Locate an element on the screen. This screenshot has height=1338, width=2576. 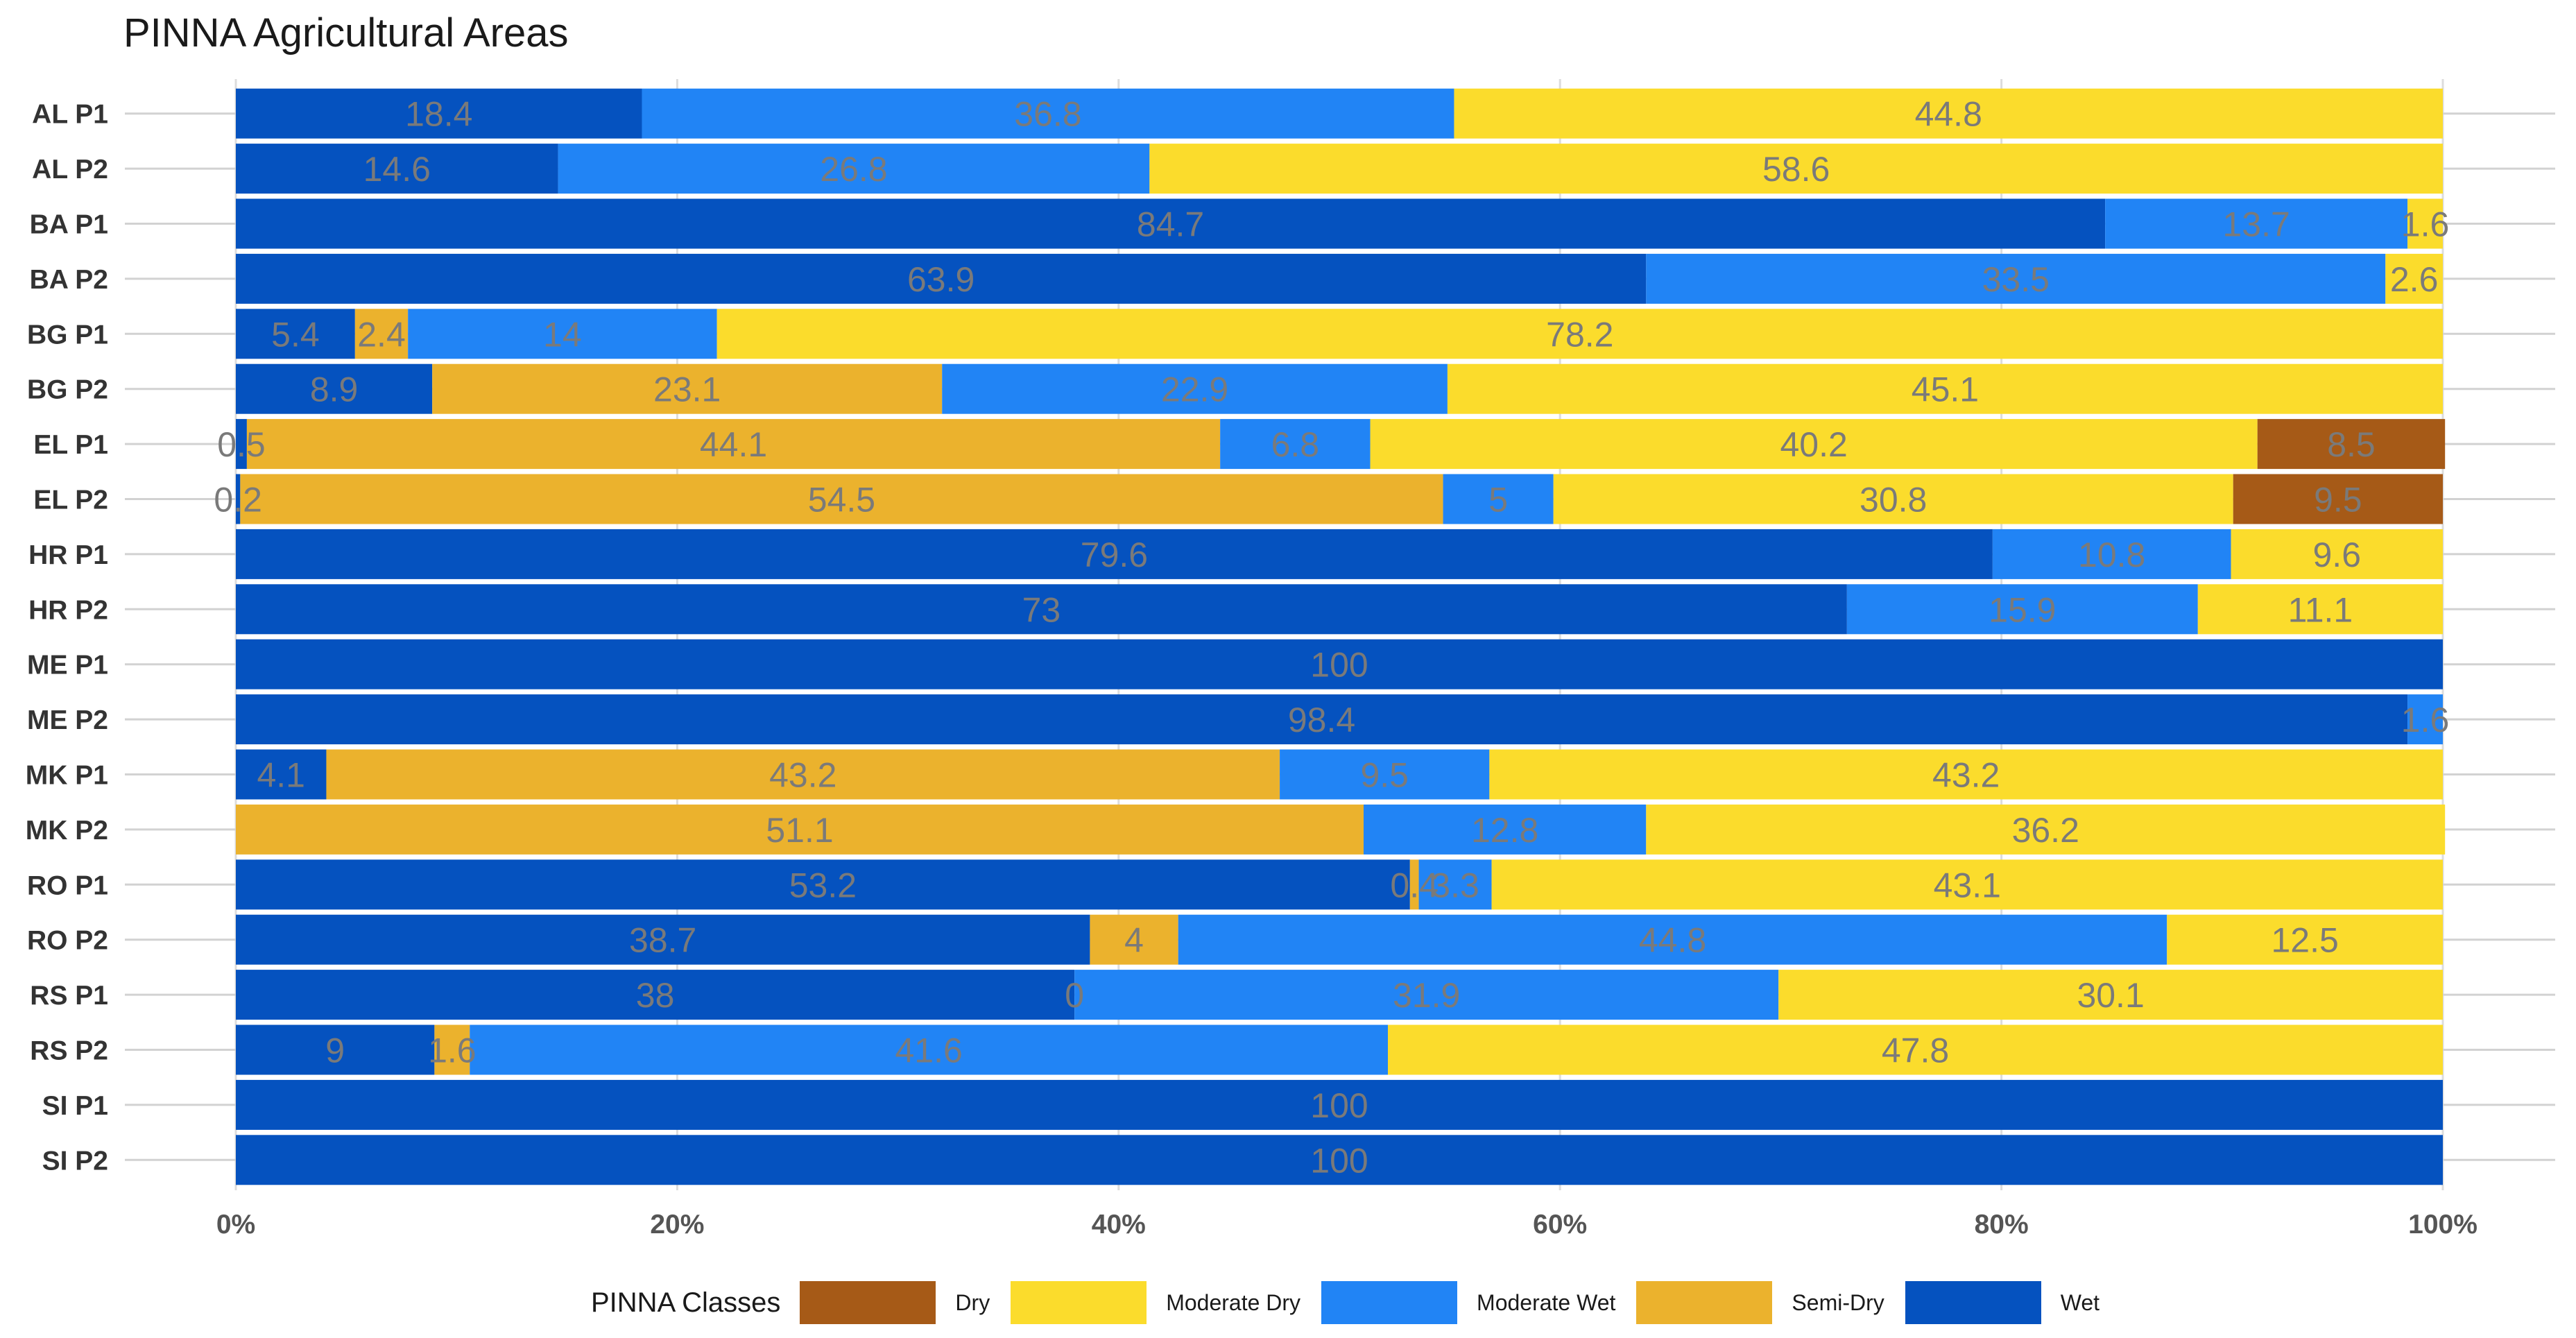
bar-ro-p1-moderate-wet is located at coordinates (1455, 884).